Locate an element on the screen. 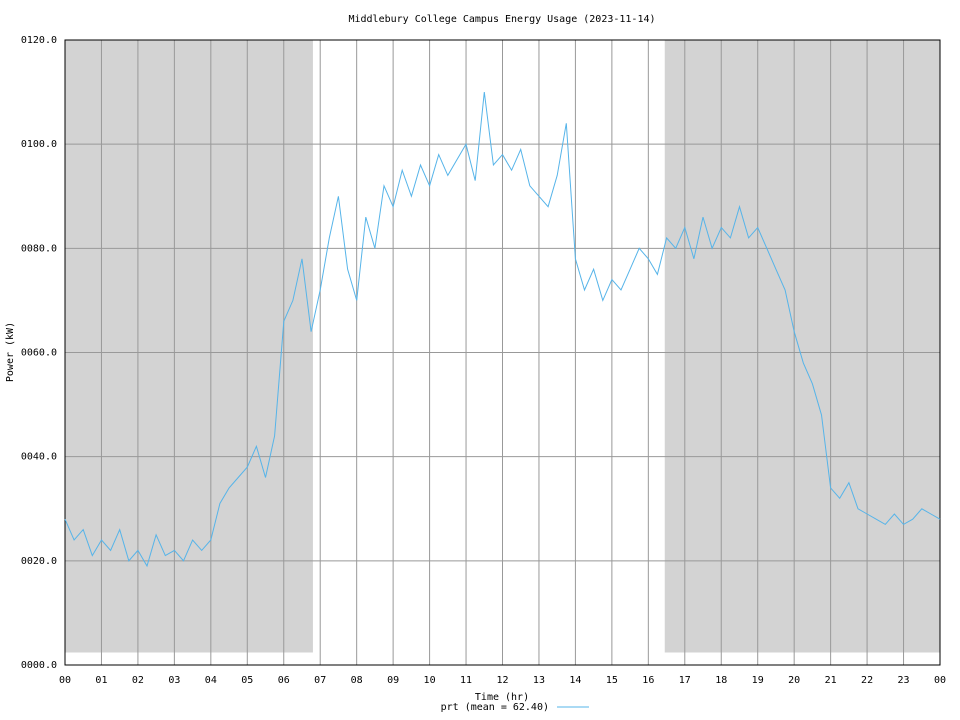 Image resolution: width=960 pixels, height=720 pixels. y-tick-label: 0040.0 is located at coordinates (39, 457).